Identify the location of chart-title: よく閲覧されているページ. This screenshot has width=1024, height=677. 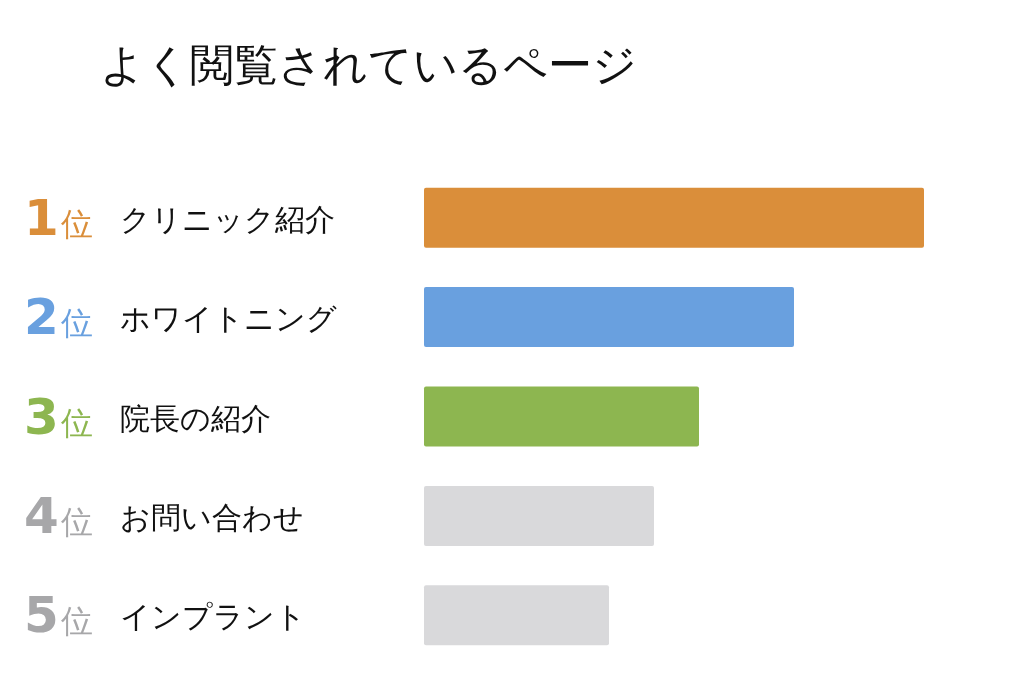
(368, 64).